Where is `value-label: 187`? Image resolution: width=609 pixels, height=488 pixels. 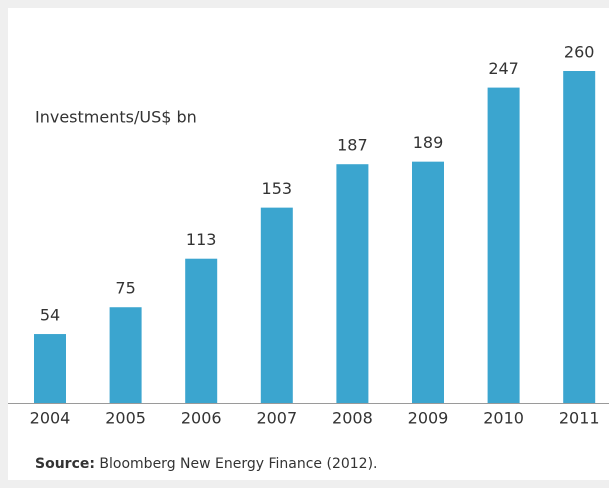
value-label: 187 is located at coordinates (352, 145).